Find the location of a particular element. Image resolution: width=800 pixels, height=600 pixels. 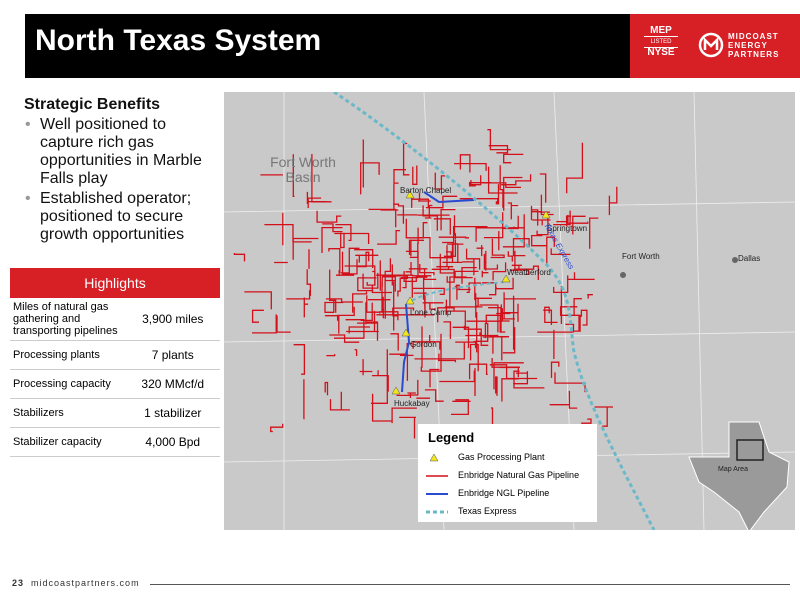

row-value: 4,000 Bpd is located at coordinates (172, 442).